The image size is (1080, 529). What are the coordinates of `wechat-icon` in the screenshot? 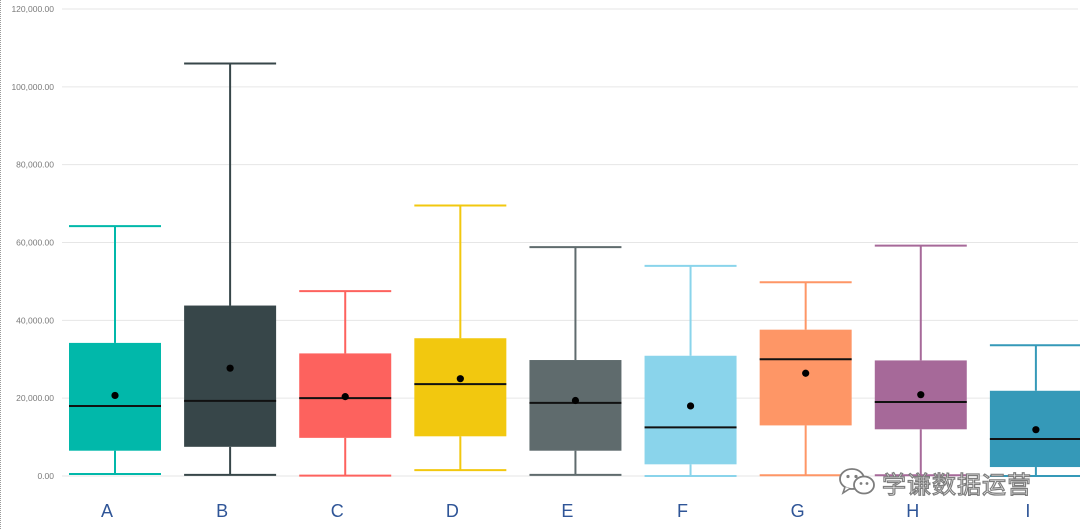 It's located at (857, 481).